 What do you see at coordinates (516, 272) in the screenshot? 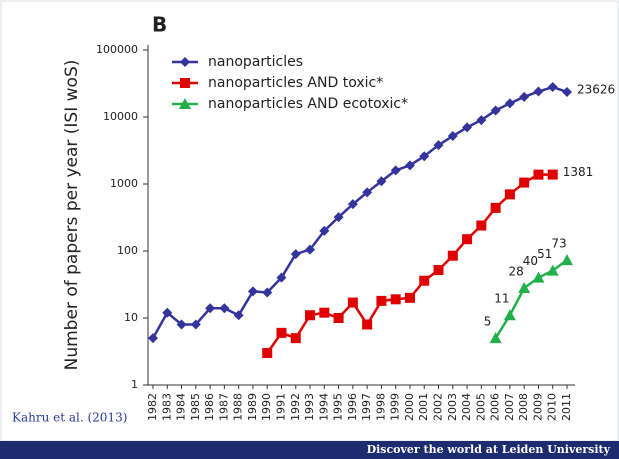
I see `value-label: 28` at bounding box center [516, 272].